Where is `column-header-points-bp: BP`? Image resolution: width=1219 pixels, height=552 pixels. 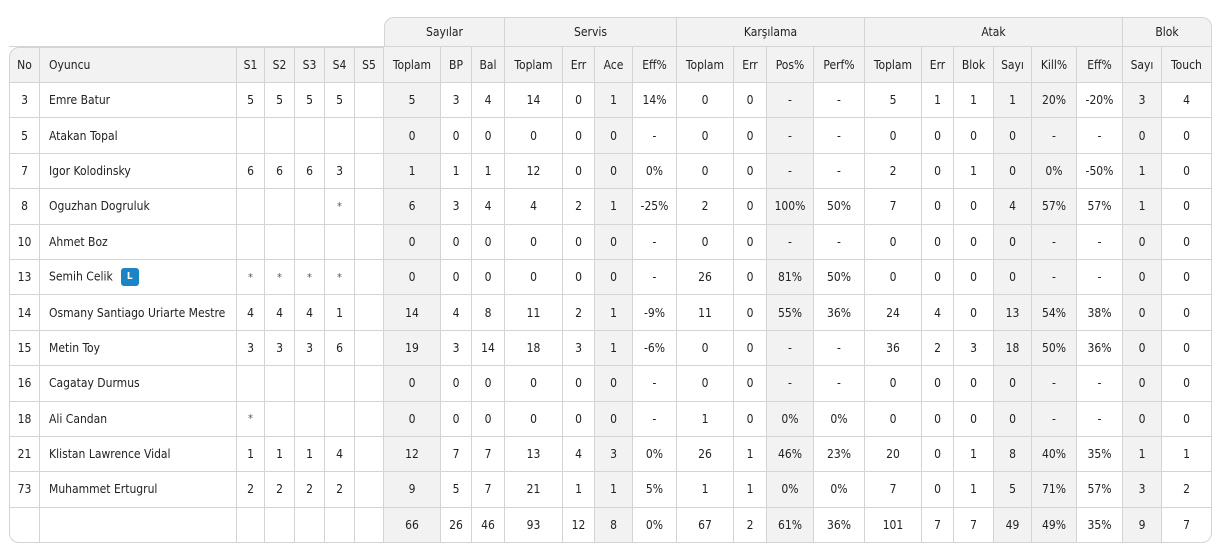 column-header-points-bp: BP is located at coordinates (456, 65).